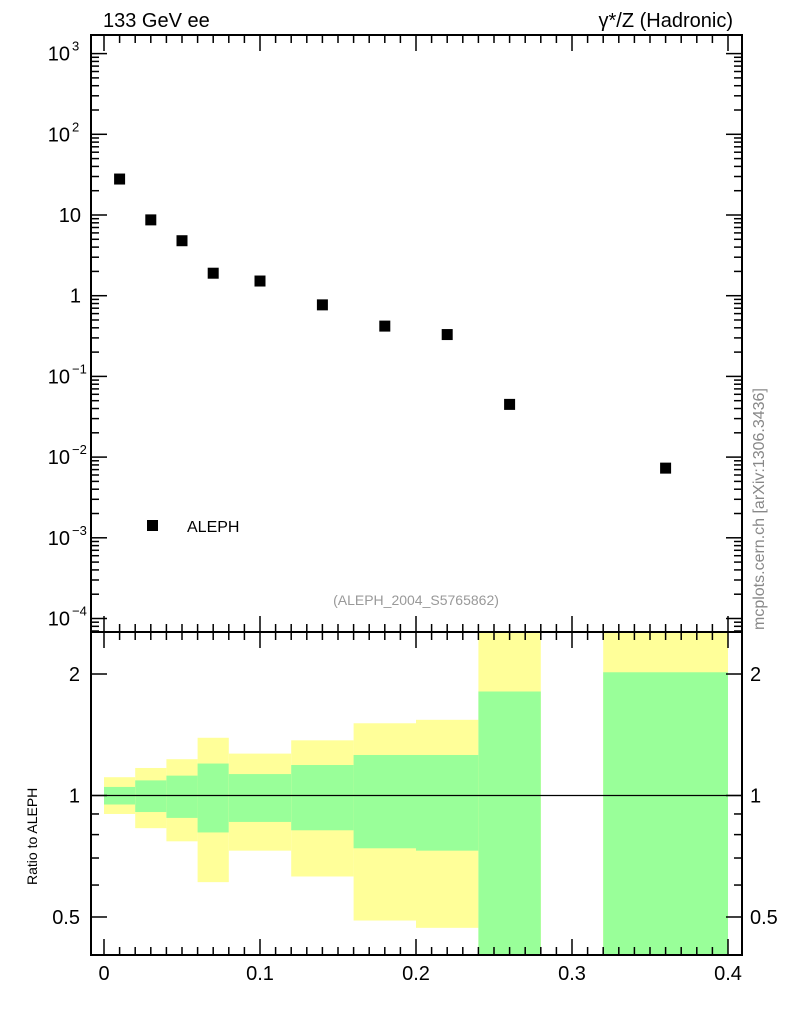 This screenshot has width=786, height=1024. What do you see at coordinates (79, 530) in the screenshot?
I see `y-tick-exponent: −3` at bounding box center [79, 530].